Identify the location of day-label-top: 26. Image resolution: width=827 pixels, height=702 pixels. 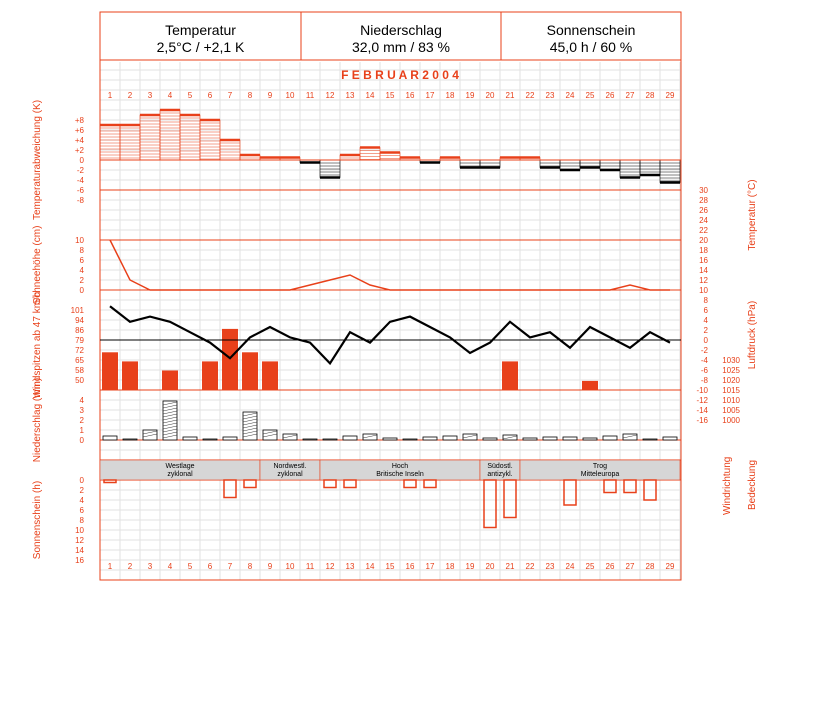
(610, 95).